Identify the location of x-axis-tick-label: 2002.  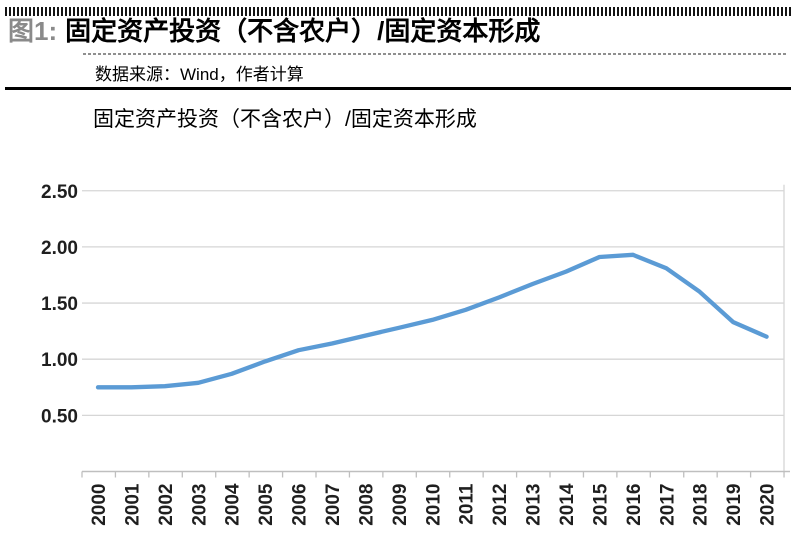
(166, 505).